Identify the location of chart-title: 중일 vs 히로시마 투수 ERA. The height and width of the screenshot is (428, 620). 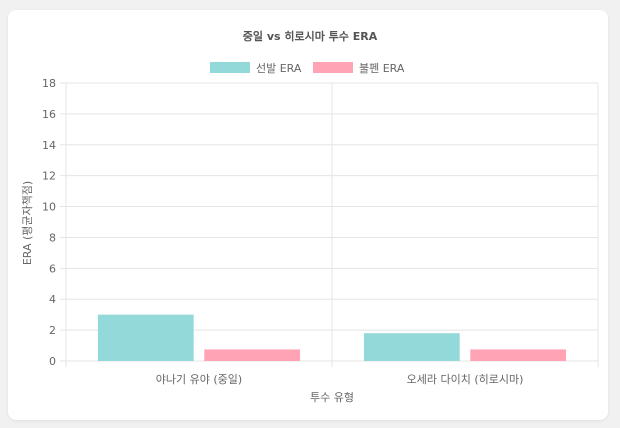
(310, 36).